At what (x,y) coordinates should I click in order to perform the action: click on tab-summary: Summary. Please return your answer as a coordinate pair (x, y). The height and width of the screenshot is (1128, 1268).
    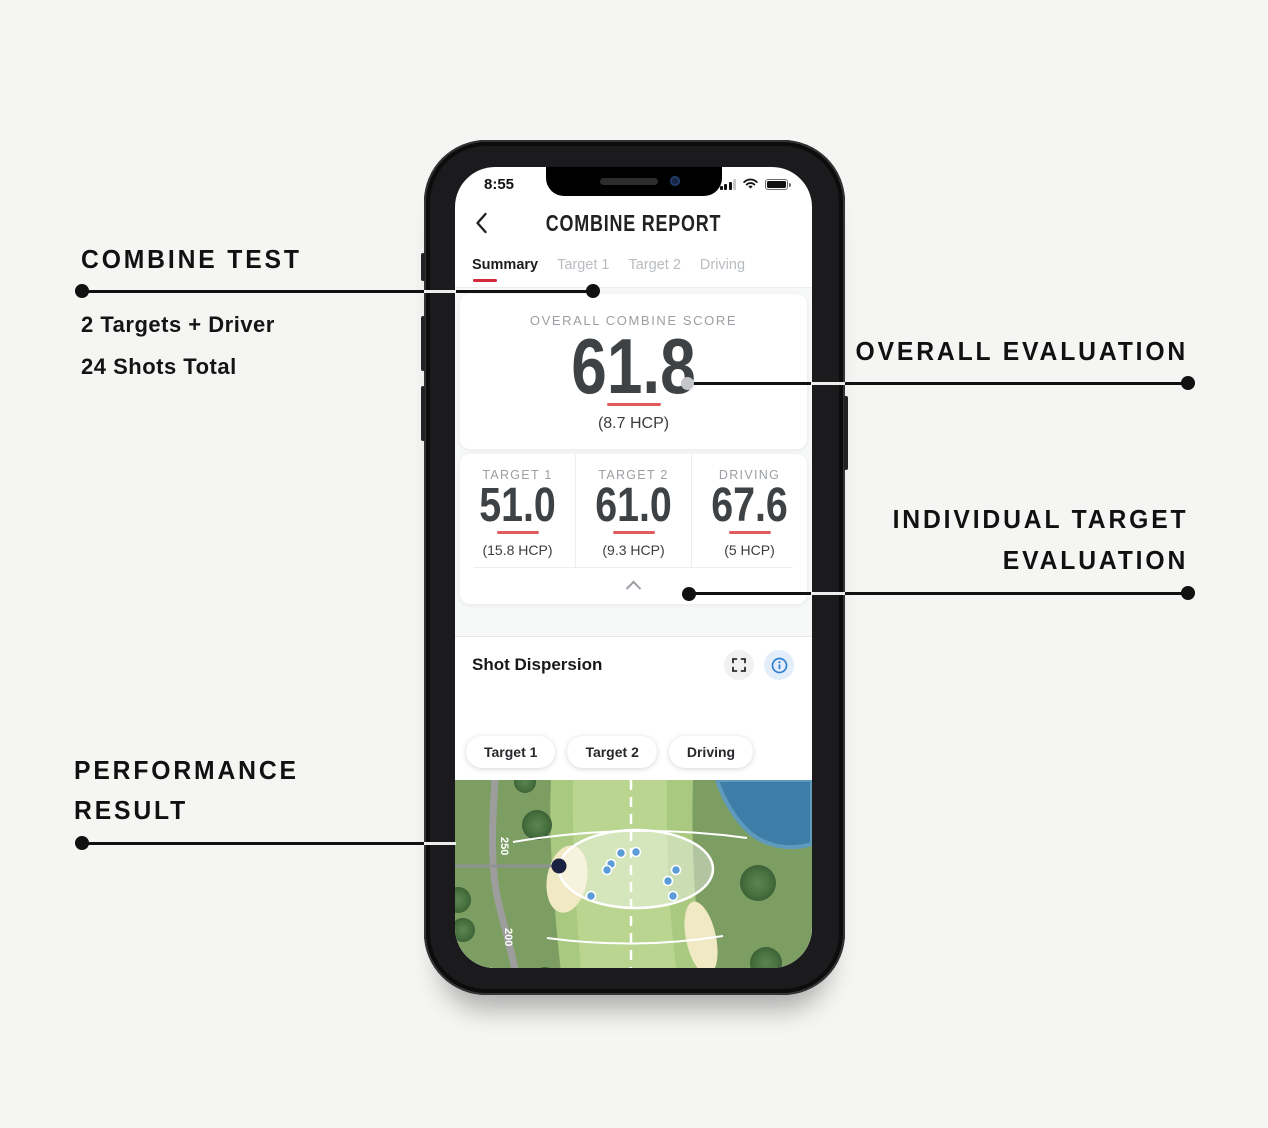
    Looking at the image, I should click on (505, 272).